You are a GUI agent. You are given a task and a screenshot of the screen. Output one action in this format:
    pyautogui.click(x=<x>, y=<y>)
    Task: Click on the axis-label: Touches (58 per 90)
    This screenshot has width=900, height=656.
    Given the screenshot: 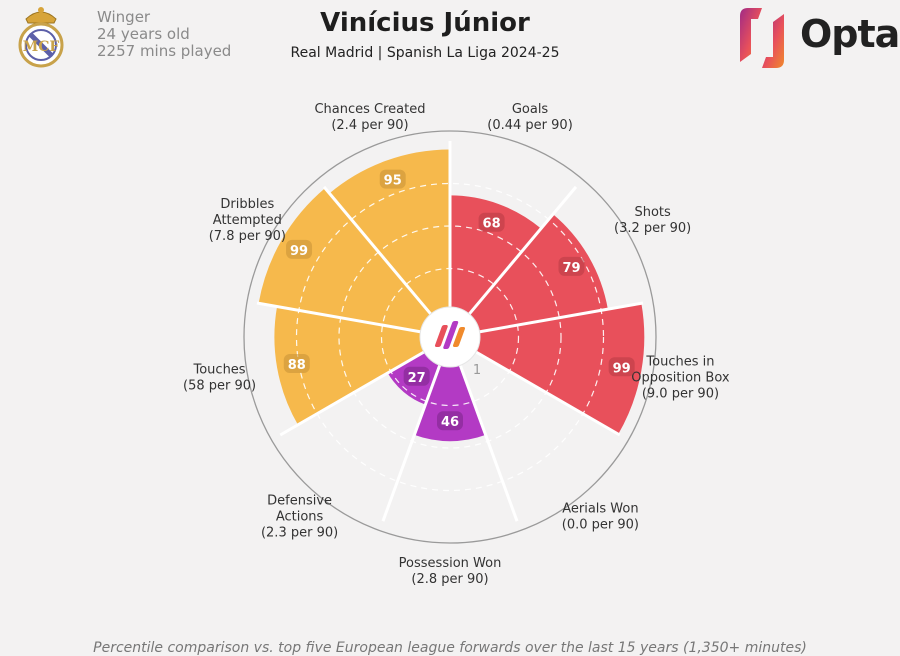 What is the action you would take?
    pyautogui.click(x=219, y=378)
    